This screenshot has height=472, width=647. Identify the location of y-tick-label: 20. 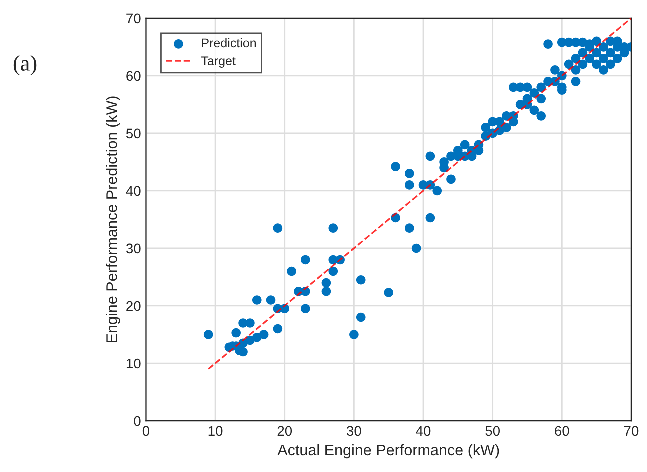
(133, 306).